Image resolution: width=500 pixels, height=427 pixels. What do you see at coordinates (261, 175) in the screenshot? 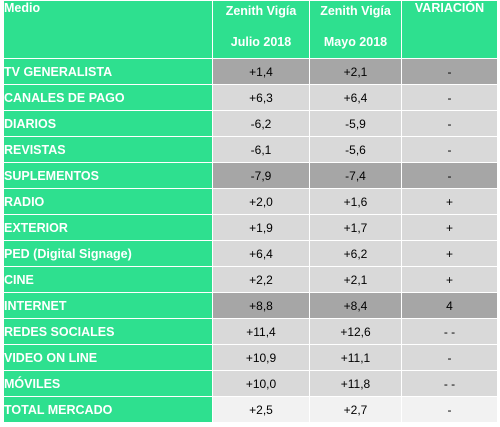
I see `cell-julio-2018: -7,9` at bounding box center [261, 175].